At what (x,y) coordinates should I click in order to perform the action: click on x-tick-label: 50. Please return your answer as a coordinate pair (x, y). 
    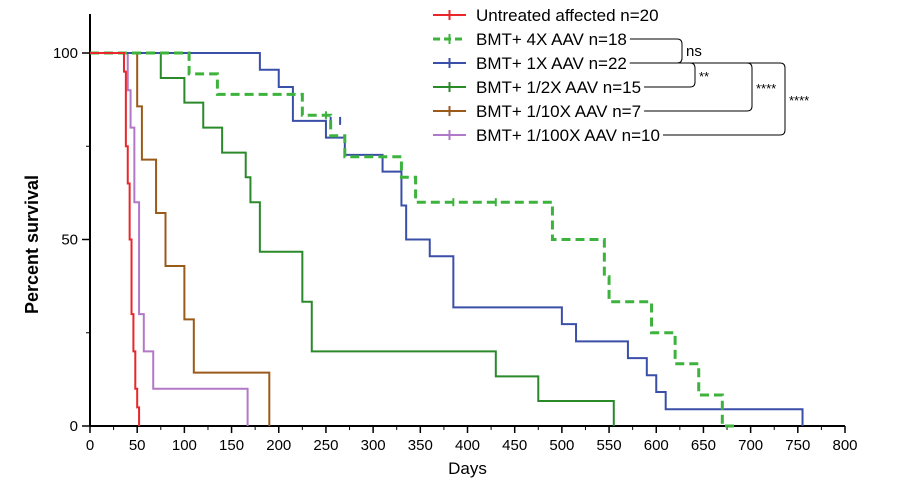
    Looking at the image, I should click on (137, 445).